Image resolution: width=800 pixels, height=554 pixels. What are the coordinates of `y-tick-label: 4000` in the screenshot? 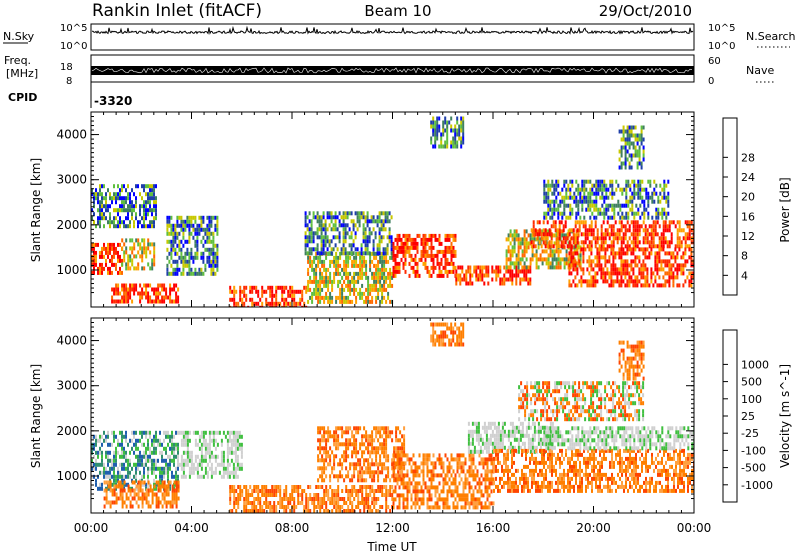 It's located at (71, 135).